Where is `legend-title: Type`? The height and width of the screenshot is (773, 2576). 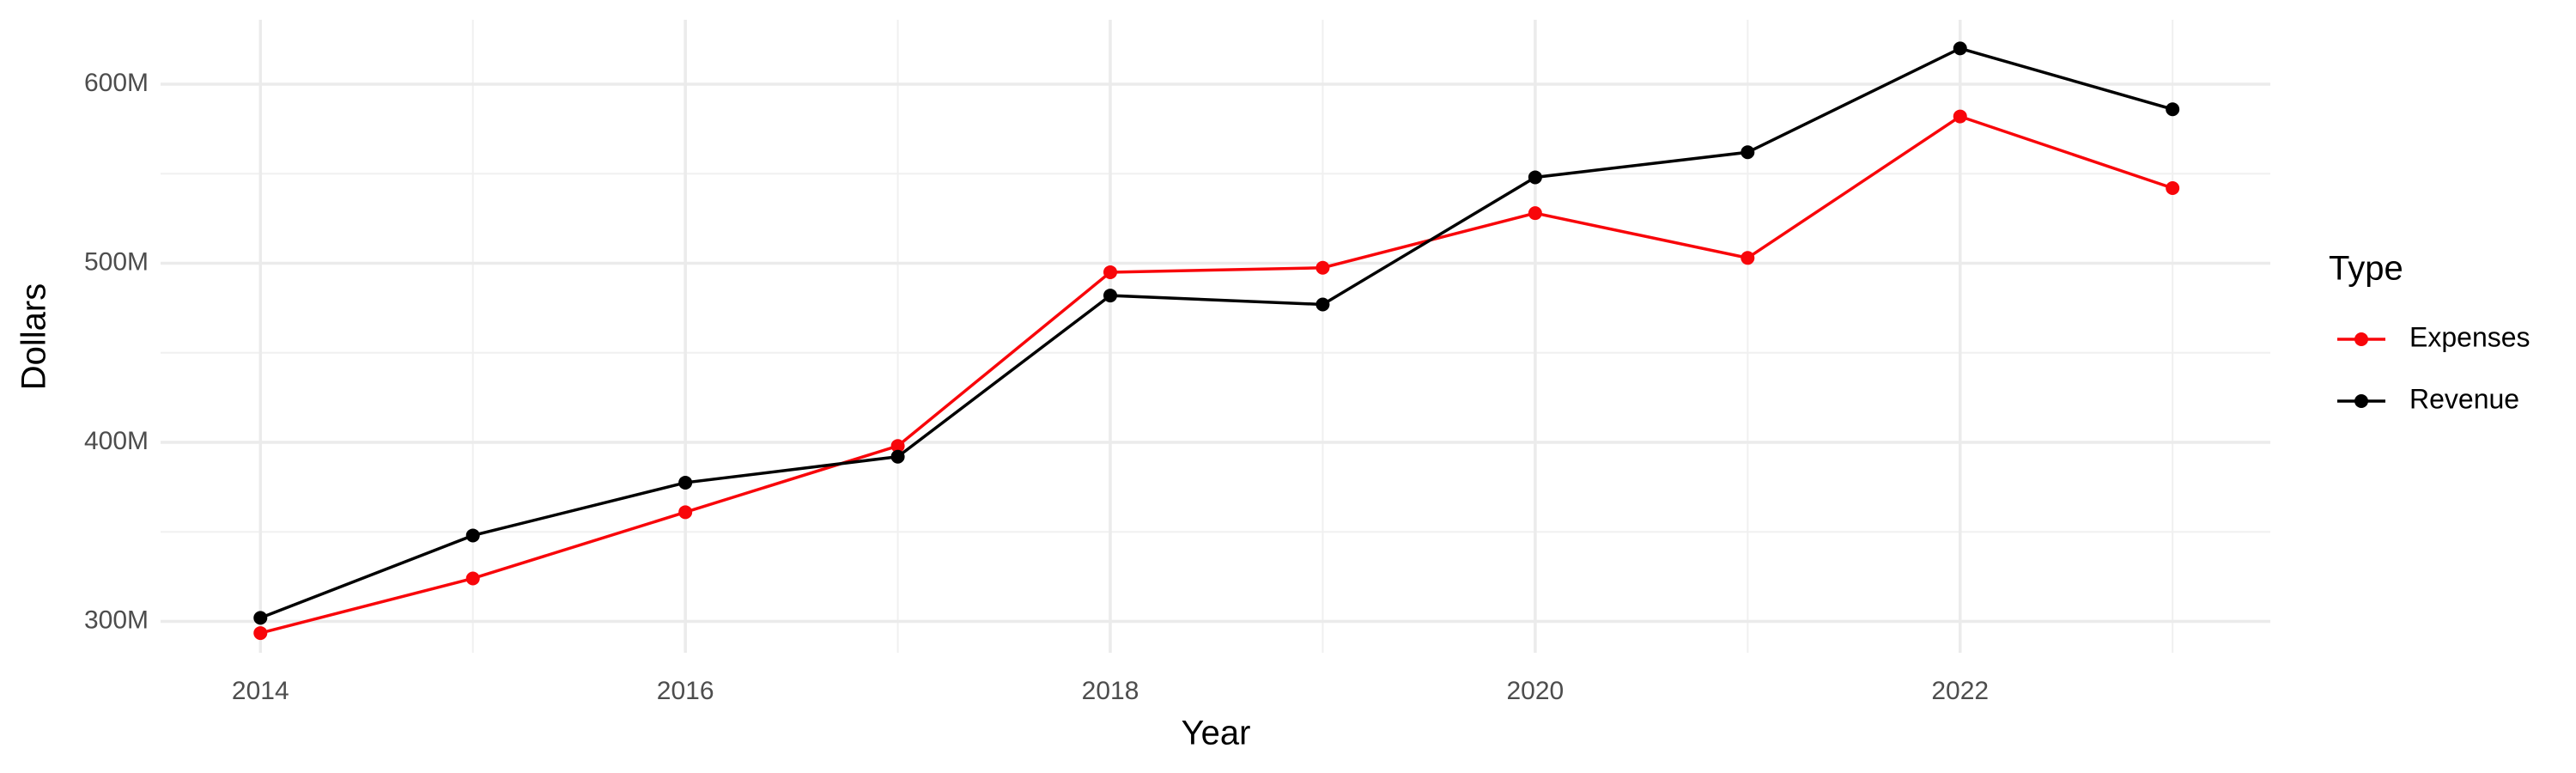
legend-title: Type is located at coordinates (2366, 269).